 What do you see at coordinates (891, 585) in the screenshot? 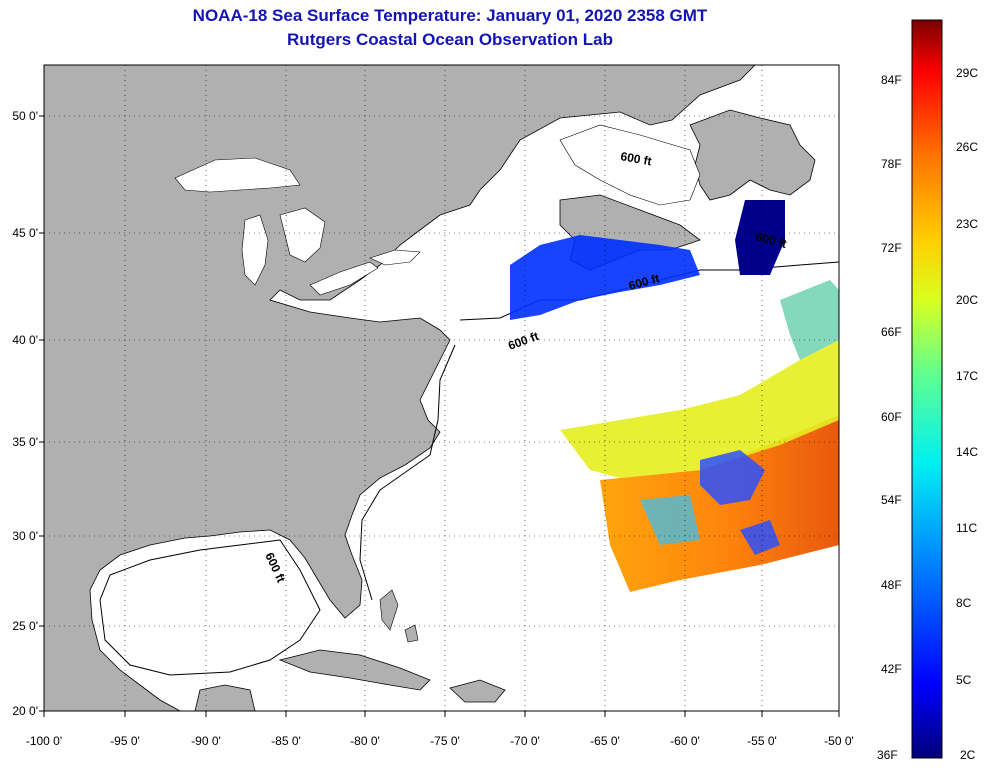
I see `colorbar-f-label: 48F` at bounding box center [891, 585].